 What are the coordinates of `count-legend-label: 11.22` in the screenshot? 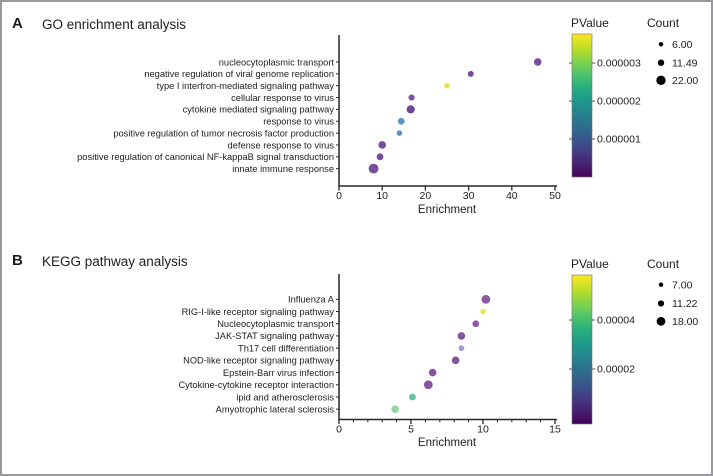 It's located at (685, 304).